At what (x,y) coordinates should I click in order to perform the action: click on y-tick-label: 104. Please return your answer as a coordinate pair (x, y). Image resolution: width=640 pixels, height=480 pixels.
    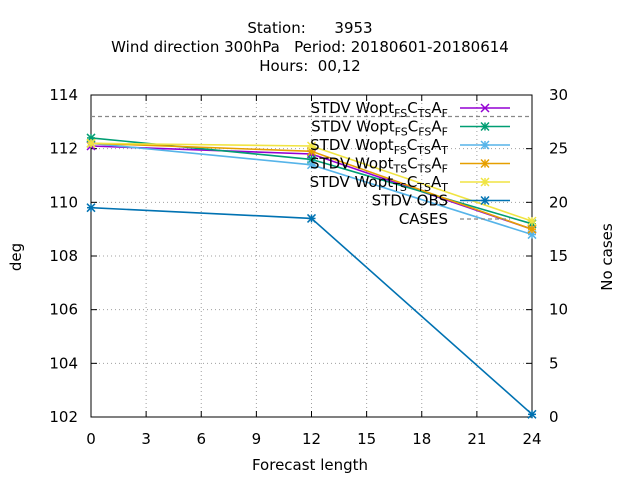
    Looking at the image, I should click on (63, 363).